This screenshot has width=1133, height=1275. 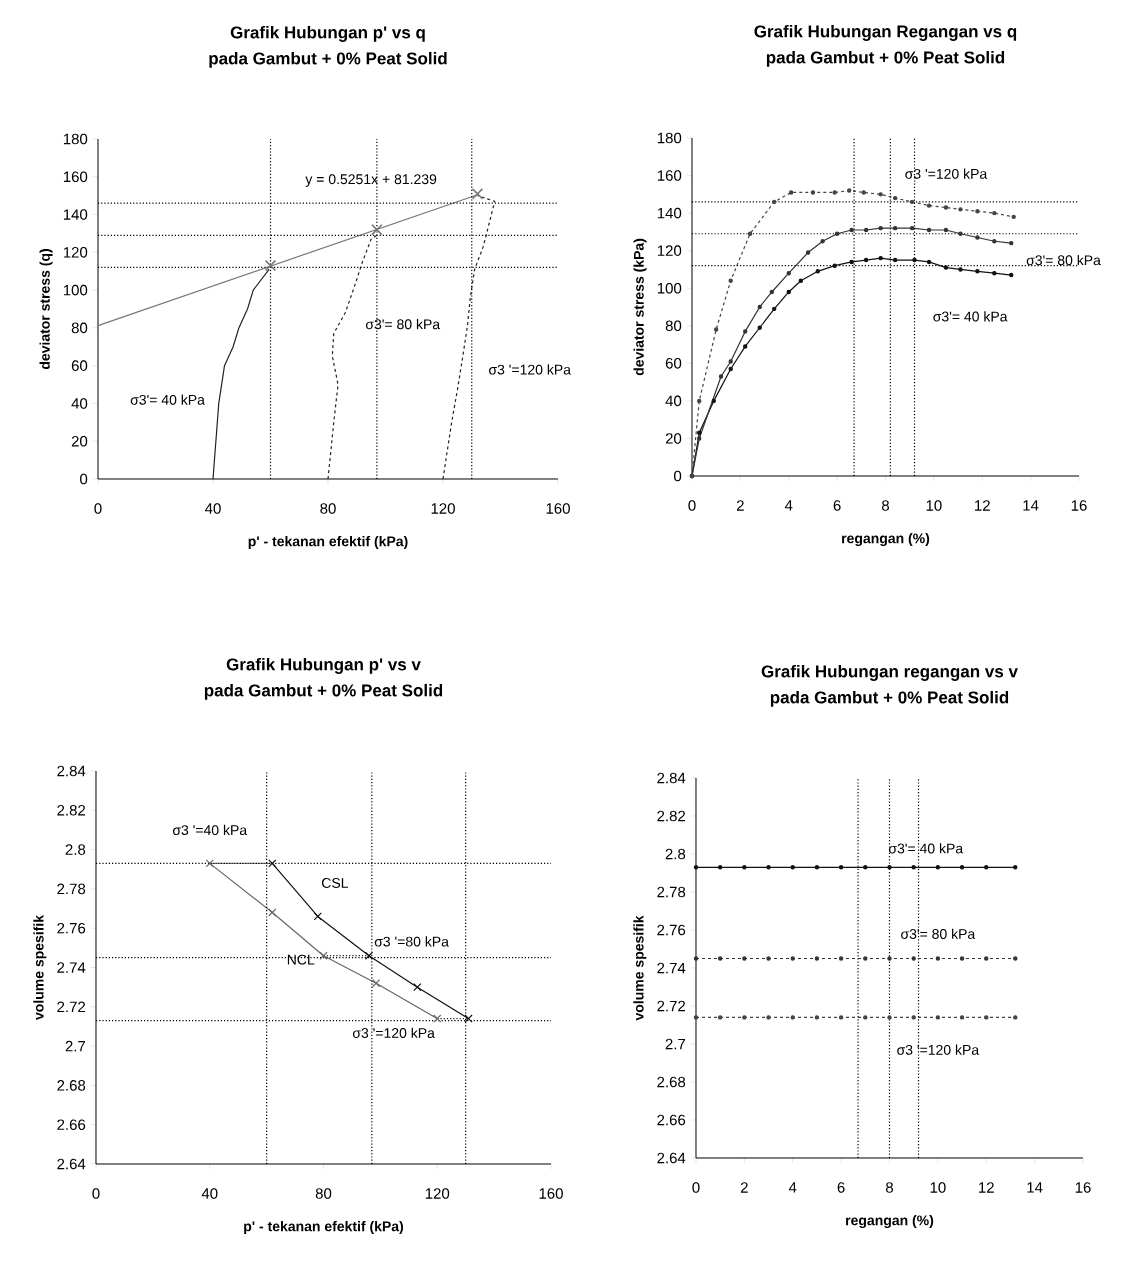 I want to click on x-axis-title: regangan (%), so click(x=890, y=1222).